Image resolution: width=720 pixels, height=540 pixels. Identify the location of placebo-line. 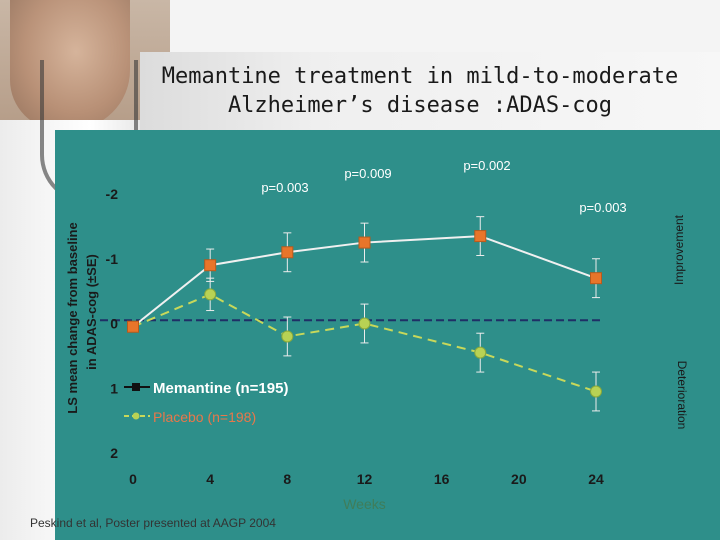
(364, 343).